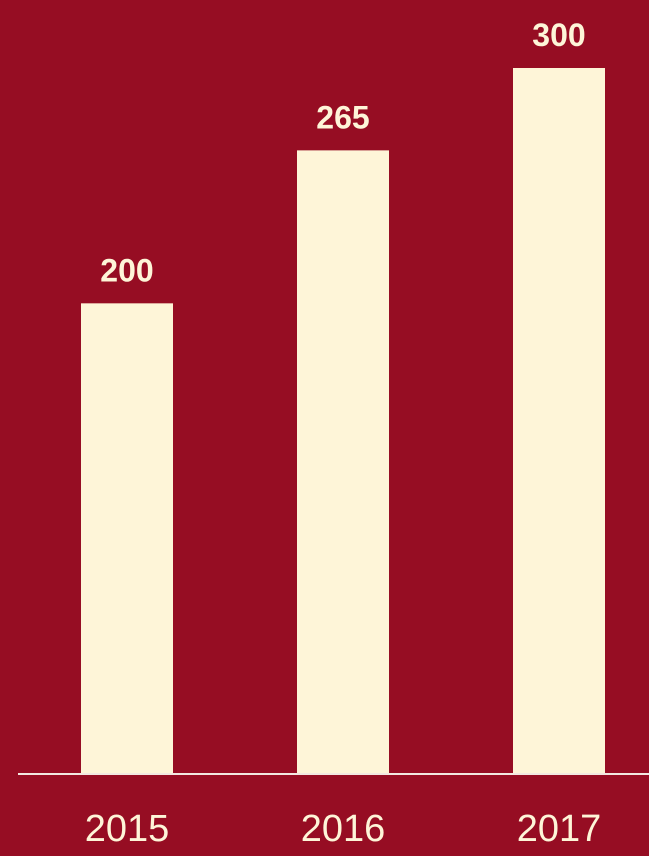 The width and height of the screenshot is (649, 856). I want to click on x-tick-label-2017: 2017, so click(559, 829).